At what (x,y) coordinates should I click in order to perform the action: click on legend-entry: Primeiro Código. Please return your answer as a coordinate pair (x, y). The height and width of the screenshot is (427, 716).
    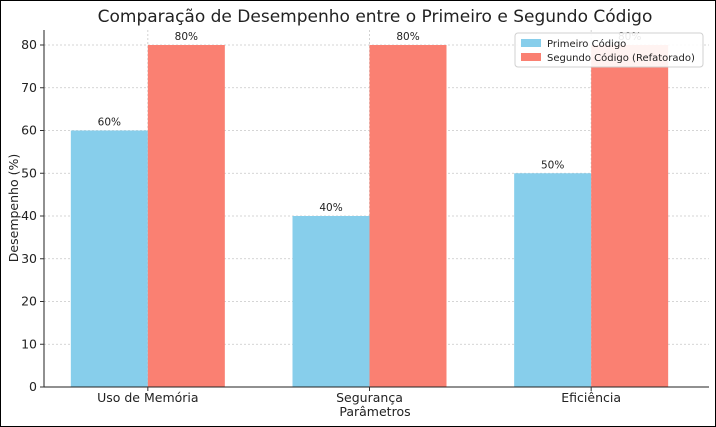
    Looking at the image, I should click on (586, 44).